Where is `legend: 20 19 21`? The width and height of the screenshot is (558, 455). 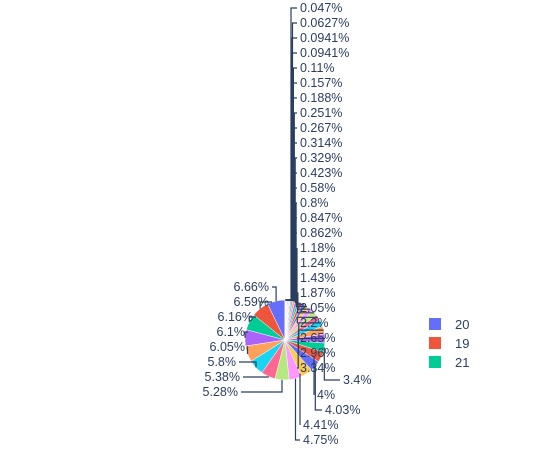 legend: 20 19 21 is located at coordinates (449, 343).